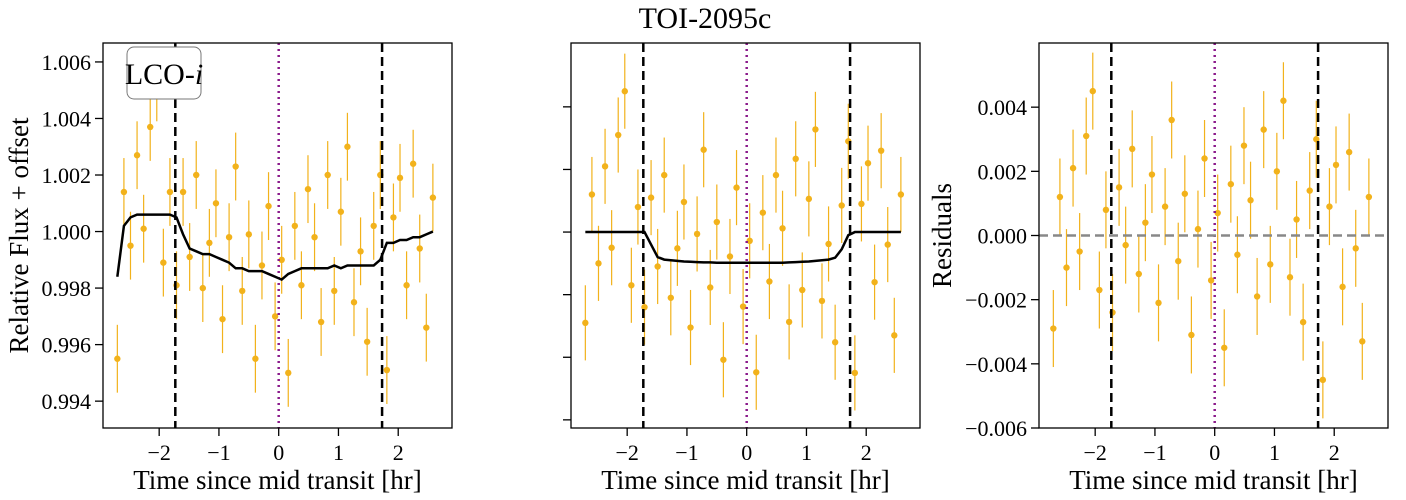 The height and width of the screenshot is (500, 1406). Describe the element at coordinates (1003, 107) in the screenshot. I see `y-tick-label: 0.004` at that location.